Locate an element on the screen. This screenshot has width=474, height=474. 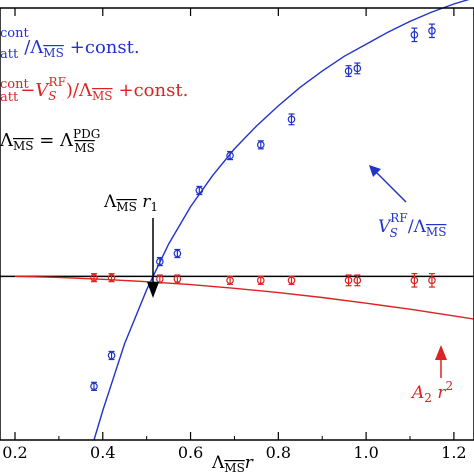
annotation-red-sq: 2 is located at coordinates (449, 386).